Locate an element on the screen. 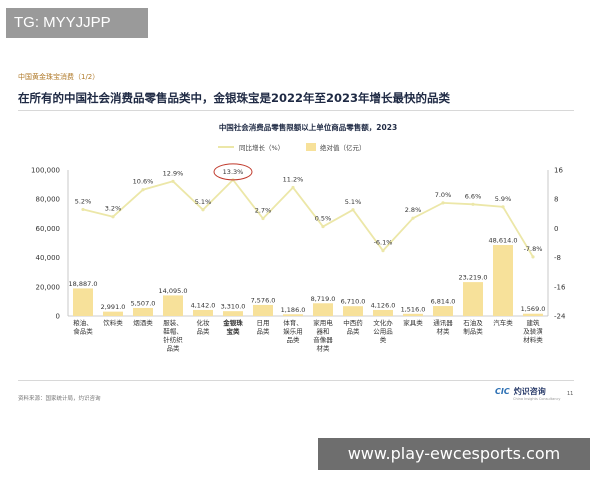 Image resolution: width=600 pixels, height=480 pixels. category-label: 金银珠 is located at coordinates (232, 322).